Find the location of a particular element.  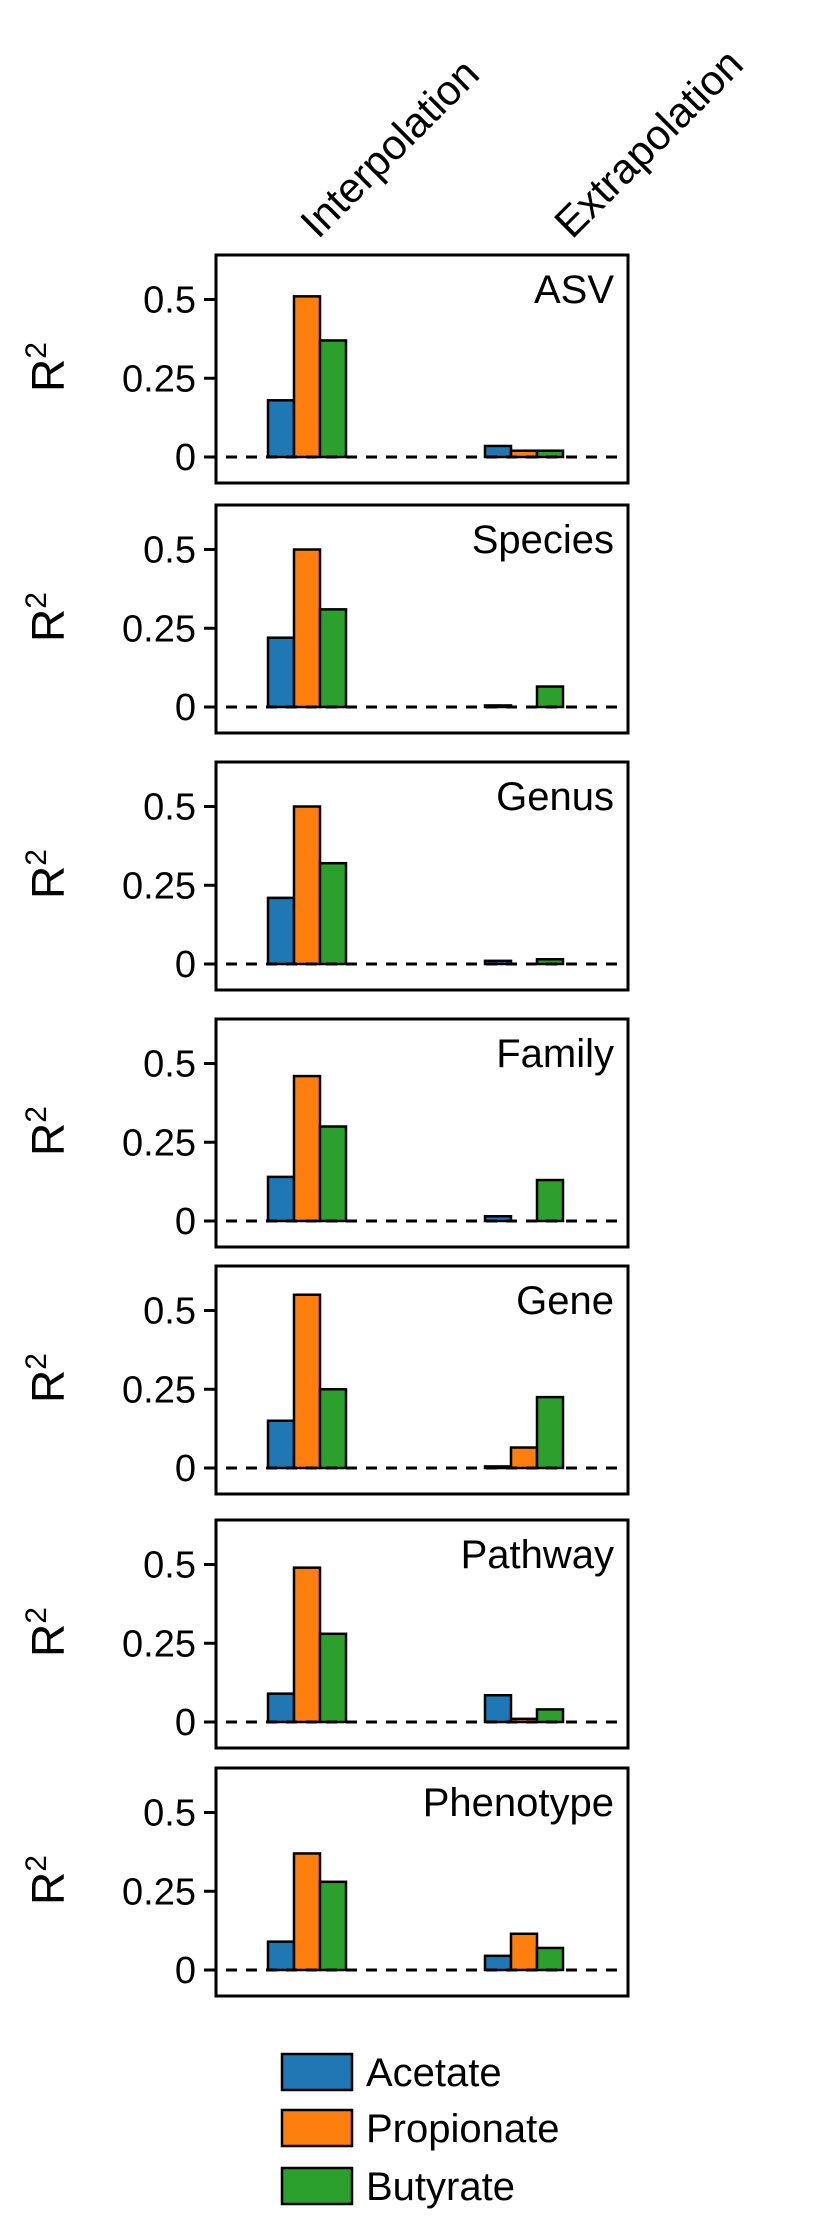

panel-asv: 0 0.25 0.5 ASV R2 is located at coordinates (325, 369).